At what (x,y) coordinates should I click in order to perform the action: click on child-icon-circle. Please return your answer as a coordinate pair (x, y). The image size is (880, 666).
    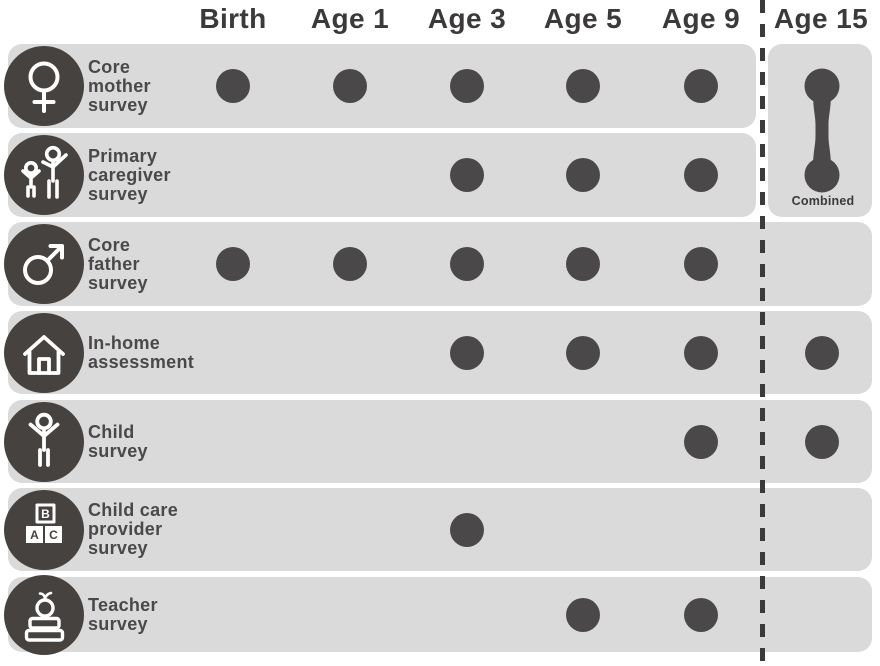
    Looking at the image, I should click on (44, 441).